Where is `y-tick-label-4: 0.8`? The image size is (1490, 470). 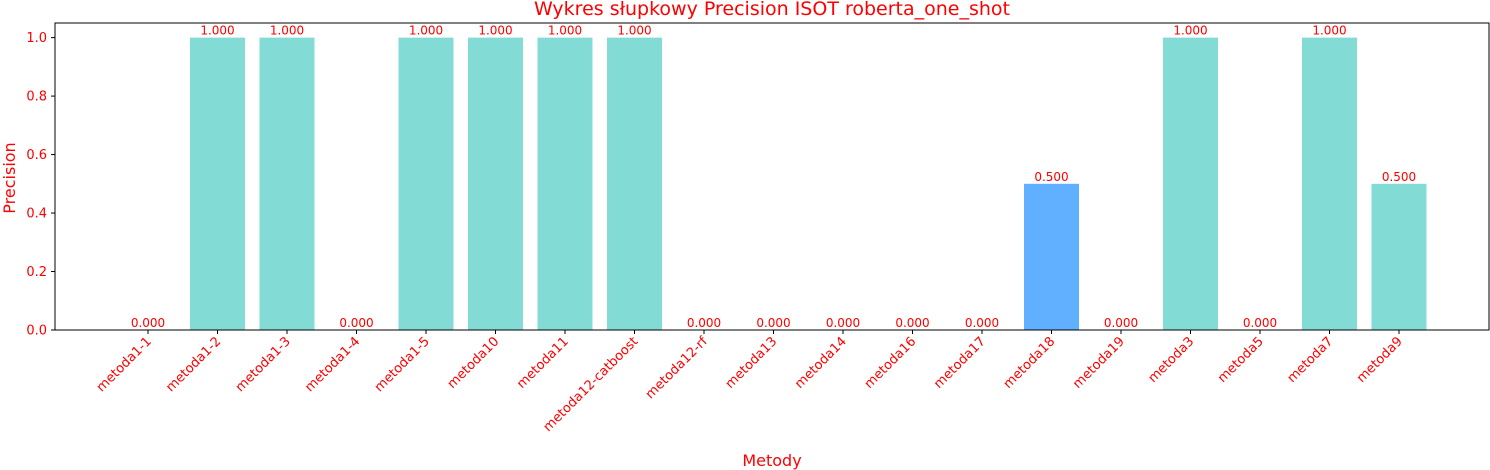 y-tick-label-4: 0.8 is located at coordinates (36, 97).